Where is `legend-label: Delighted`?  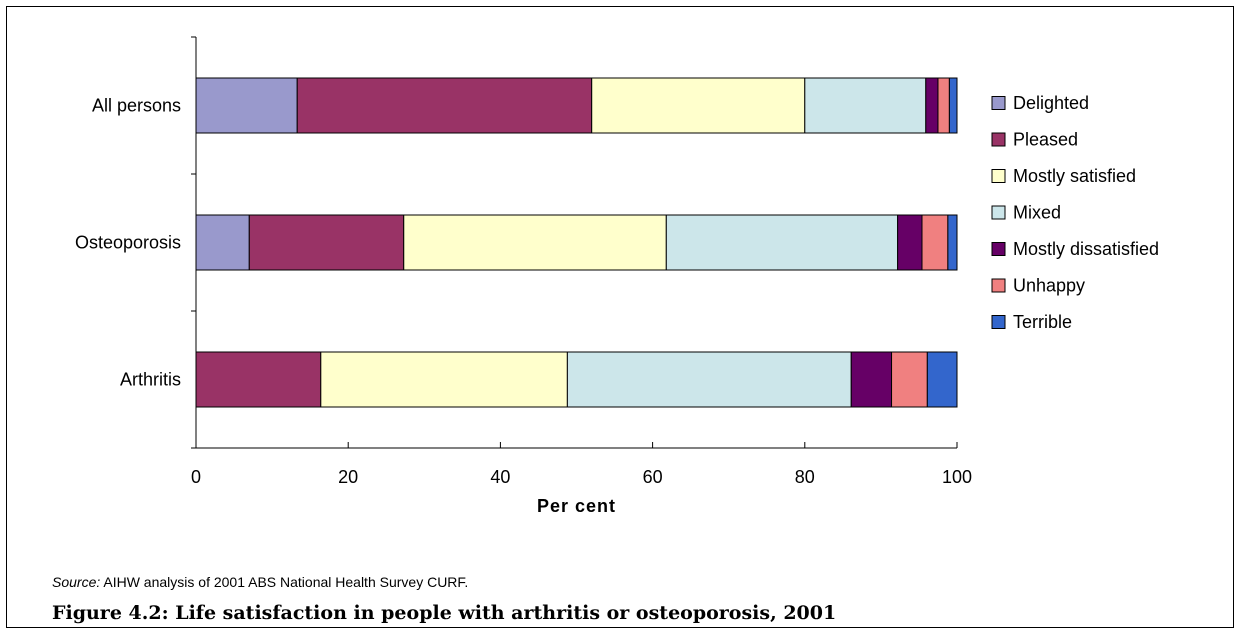
legend-label: Delighted is located at coordinates (1051, 103).